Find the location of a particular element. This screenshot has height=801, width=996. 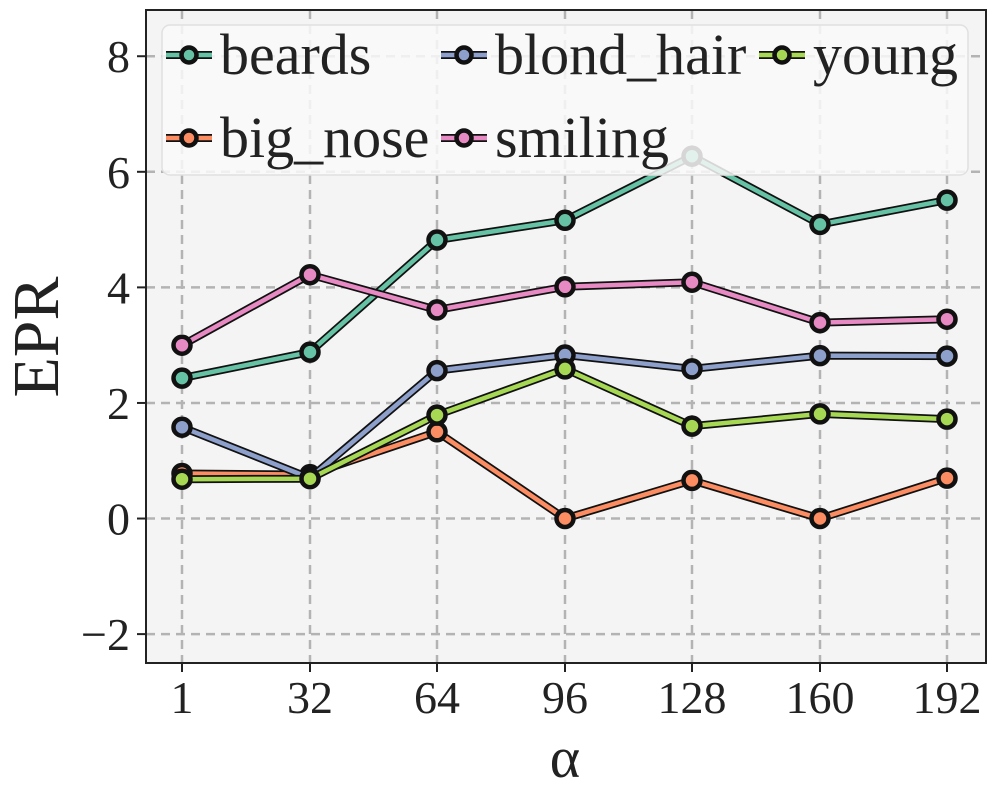

y-tick-label: 2 is located at coordinates (118, 403).